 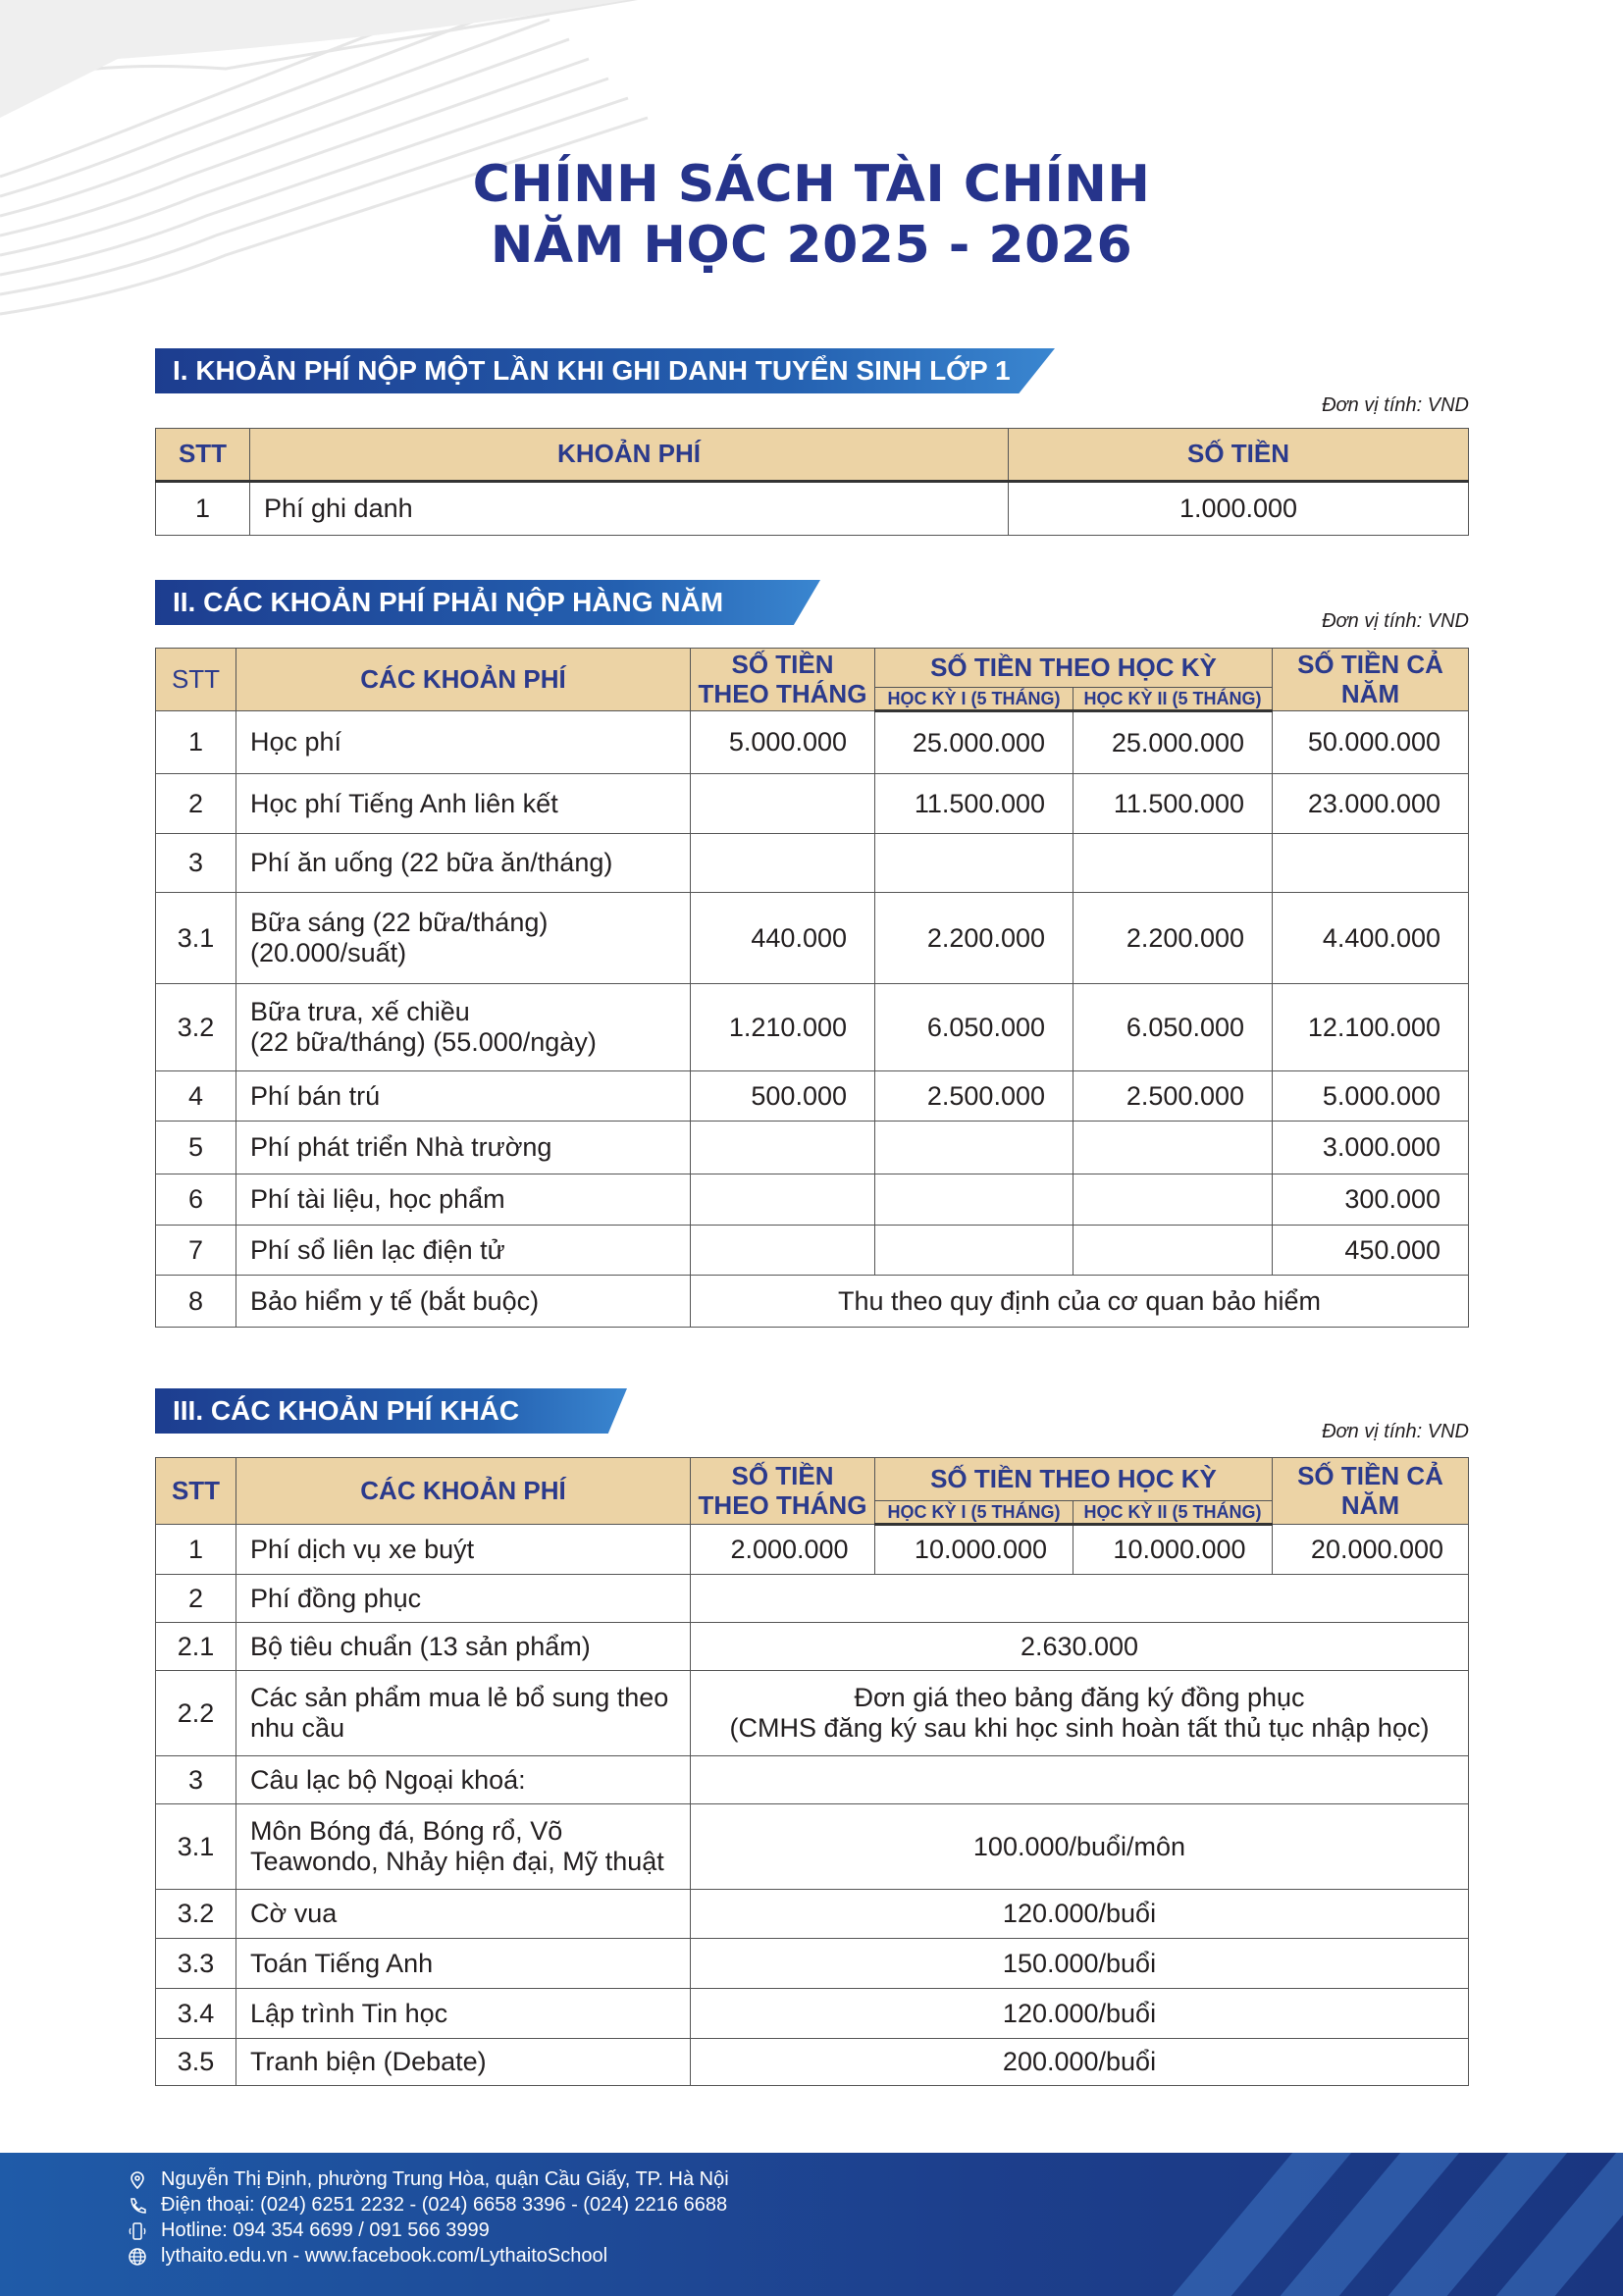 I want to click on mobile-phone-icon, so click(x=137, y=2230).